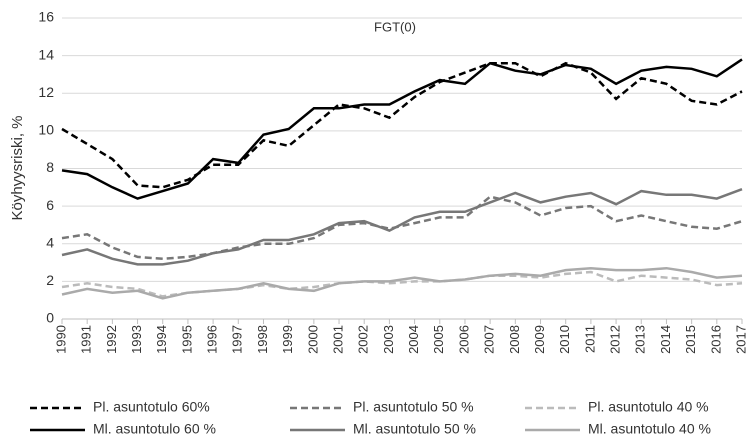  I want to click on x-tick-label: 1996, so click(212, 339).